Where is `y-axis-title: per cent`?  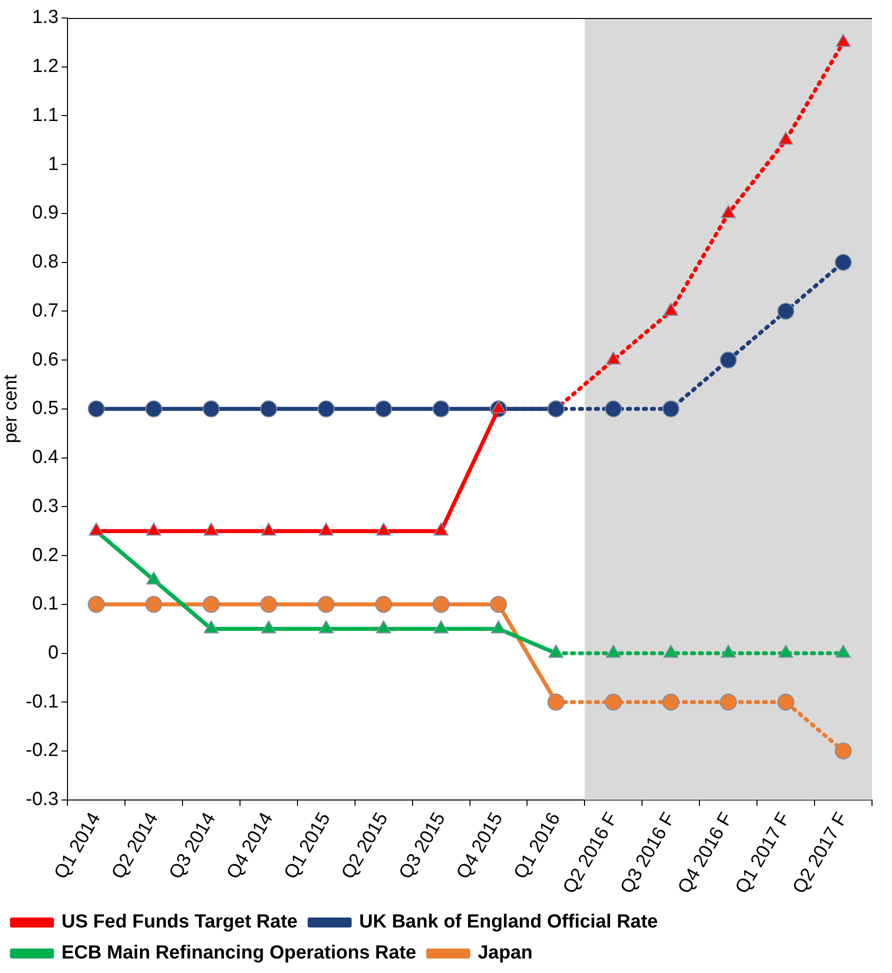
y-axis-title: per cent is located at coordinates (11, 409).